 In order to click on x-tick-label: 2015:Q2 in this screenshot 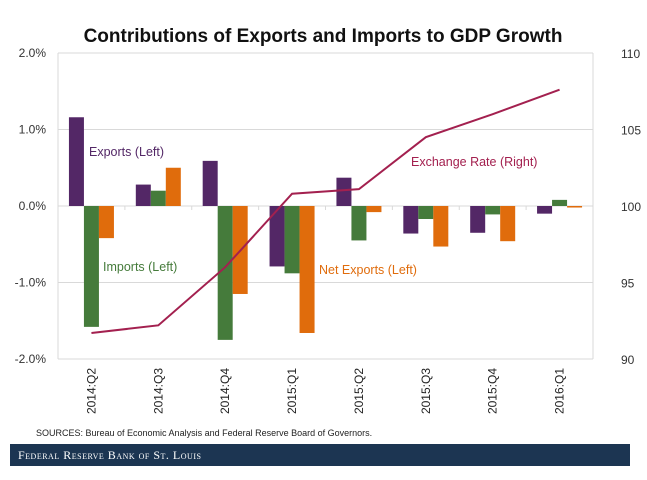, I will do `click(359, 391)`.